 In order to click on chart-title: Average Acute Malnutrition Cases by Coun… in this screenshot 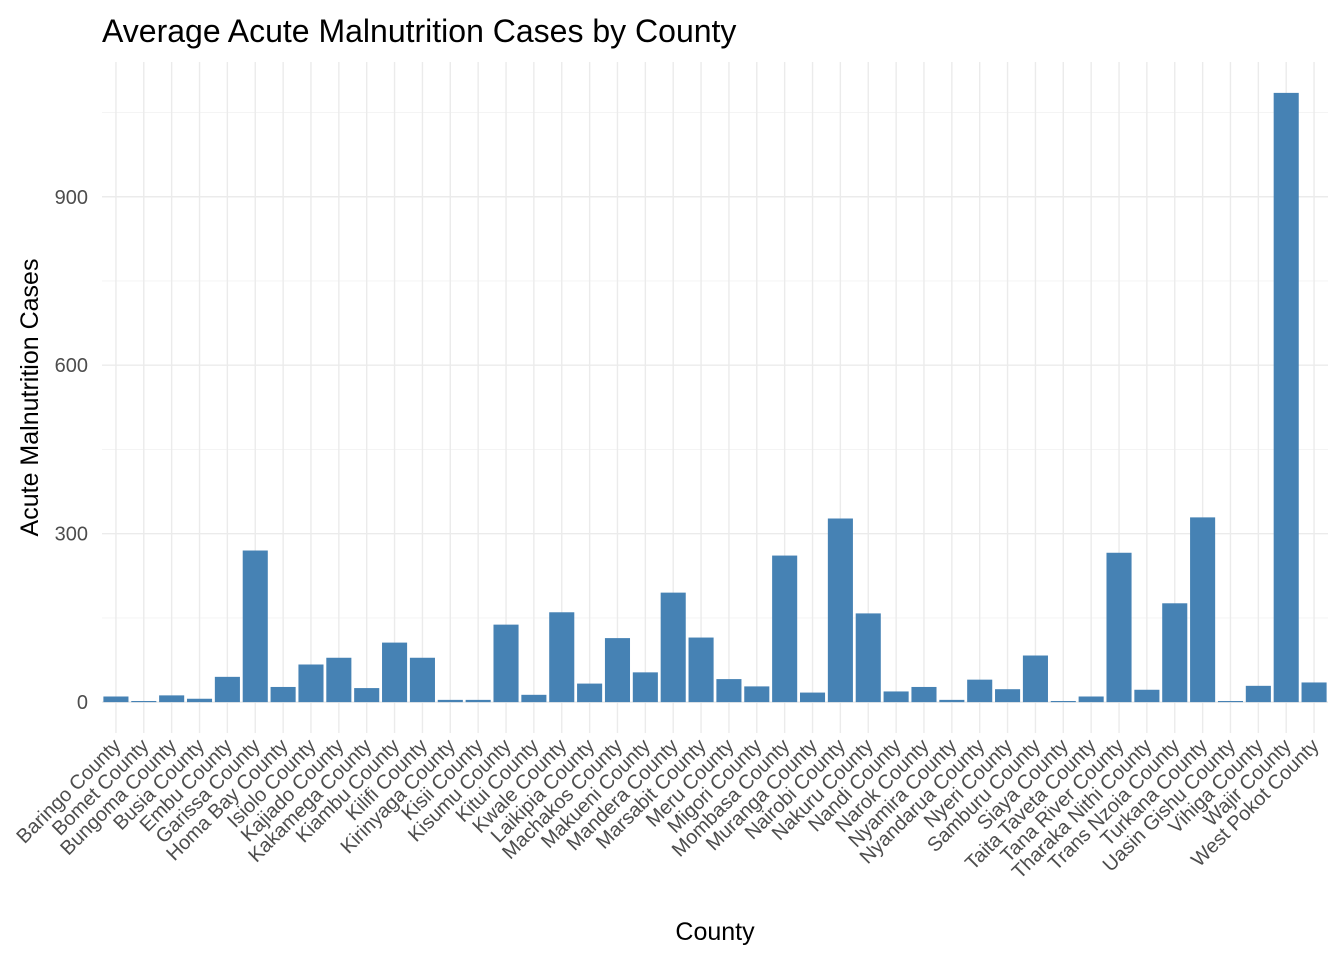, I will do `click(419, 31)`.